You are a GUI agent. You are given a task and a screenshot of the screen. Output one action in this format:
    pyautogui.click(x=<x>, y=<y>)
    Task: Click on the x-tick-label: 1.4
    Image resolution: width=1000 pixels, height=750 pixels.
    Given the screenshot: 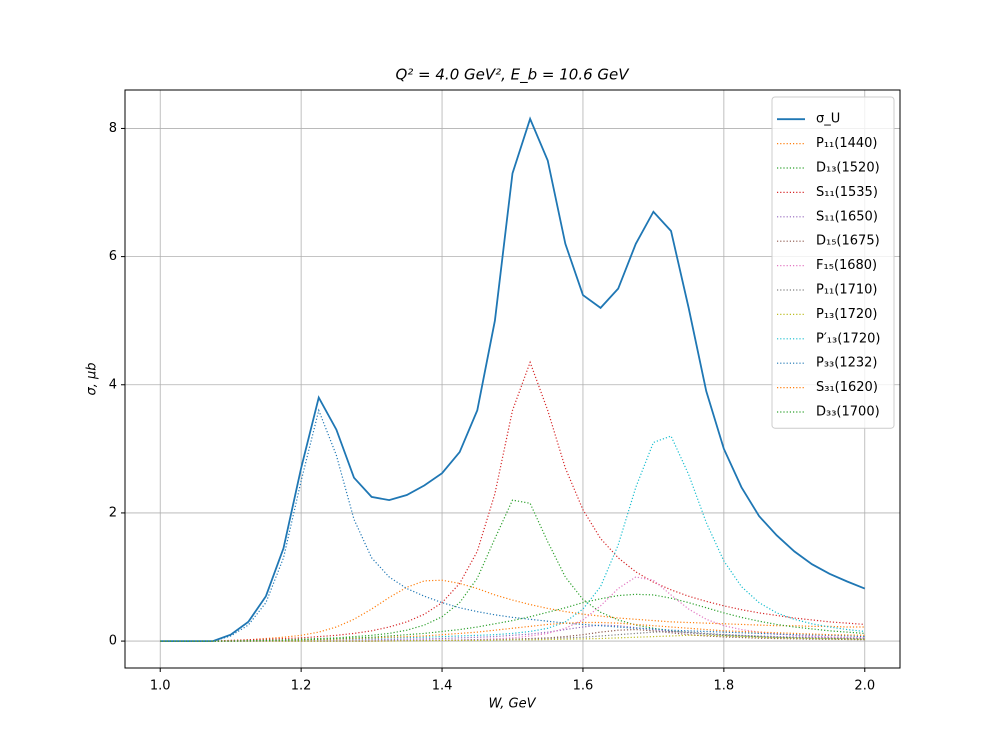 What is the action you would take?
    pyautogui.click(x=442, y=686)
    